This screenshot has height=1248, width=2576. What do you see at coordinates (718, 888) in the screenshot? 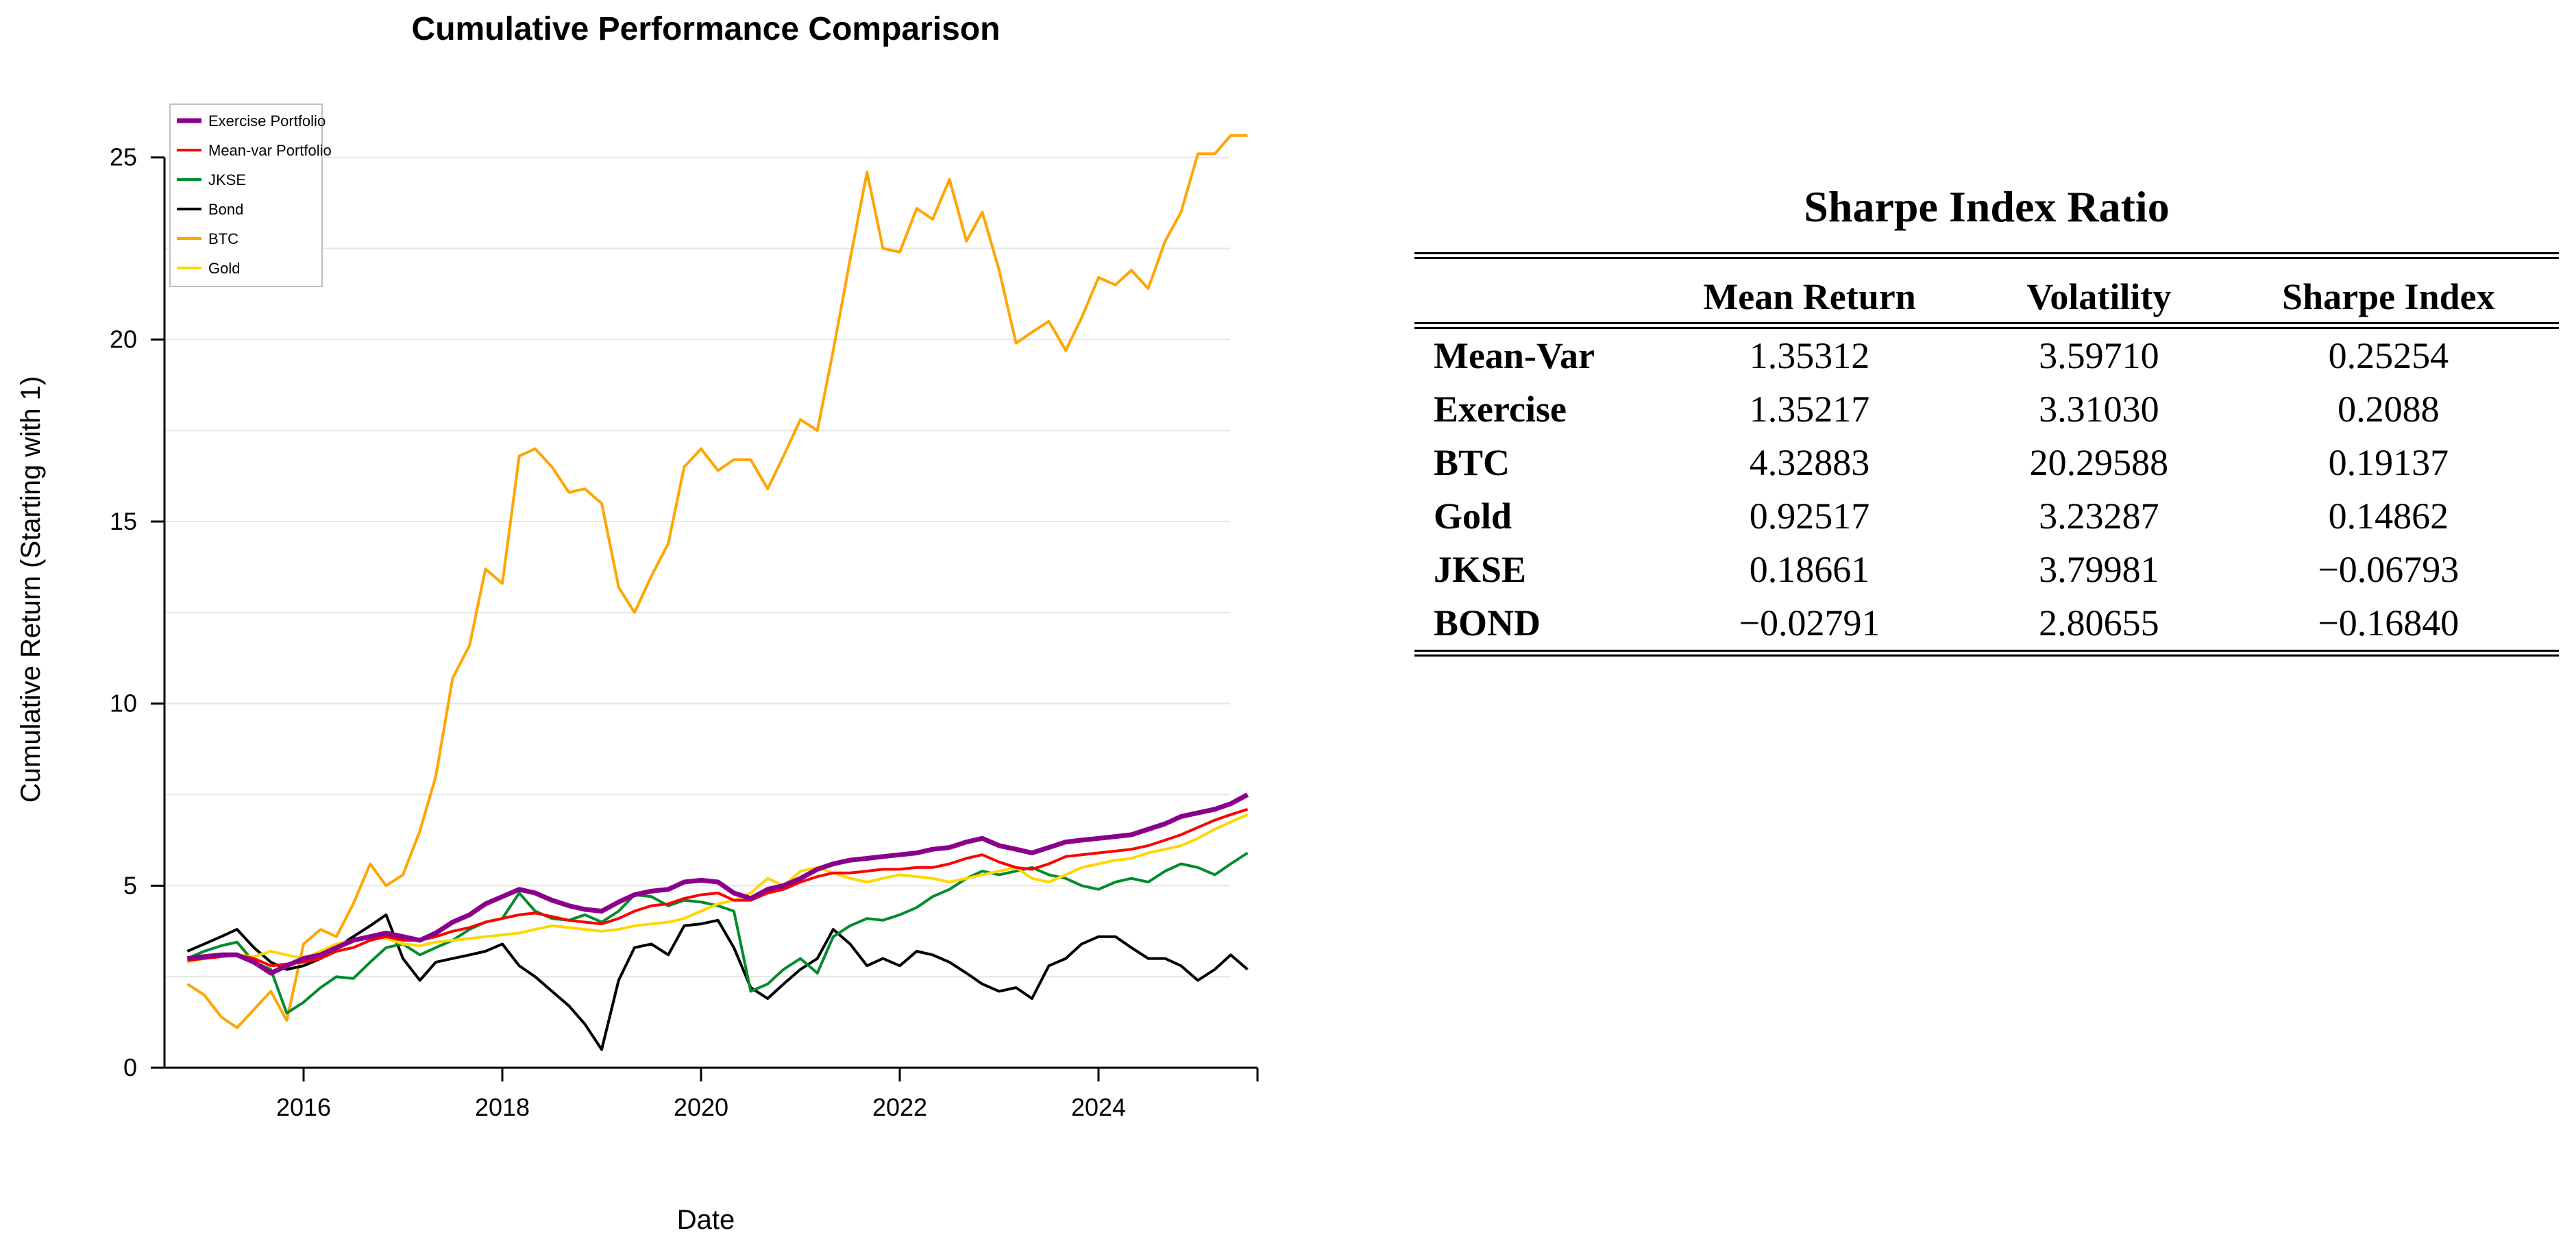
I see `series-line-mean-var-portfolio` at bounding box center [718, 888].